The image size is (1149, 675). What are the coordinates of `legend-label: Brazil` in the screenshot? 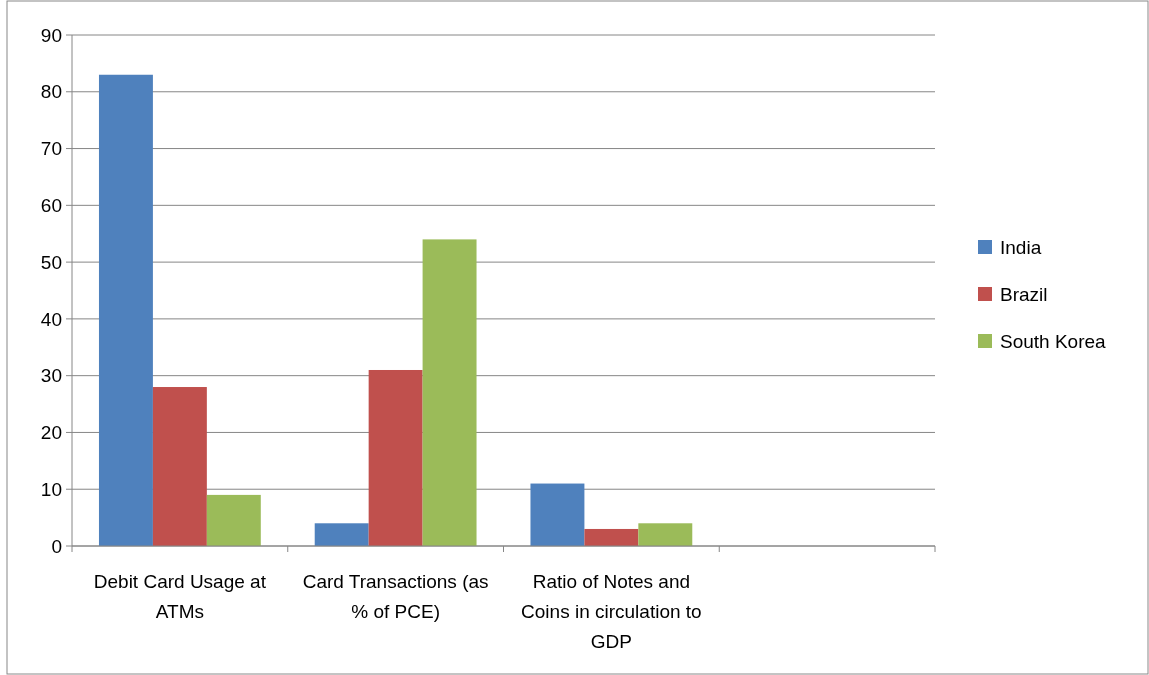 It's located at (1024, 294).